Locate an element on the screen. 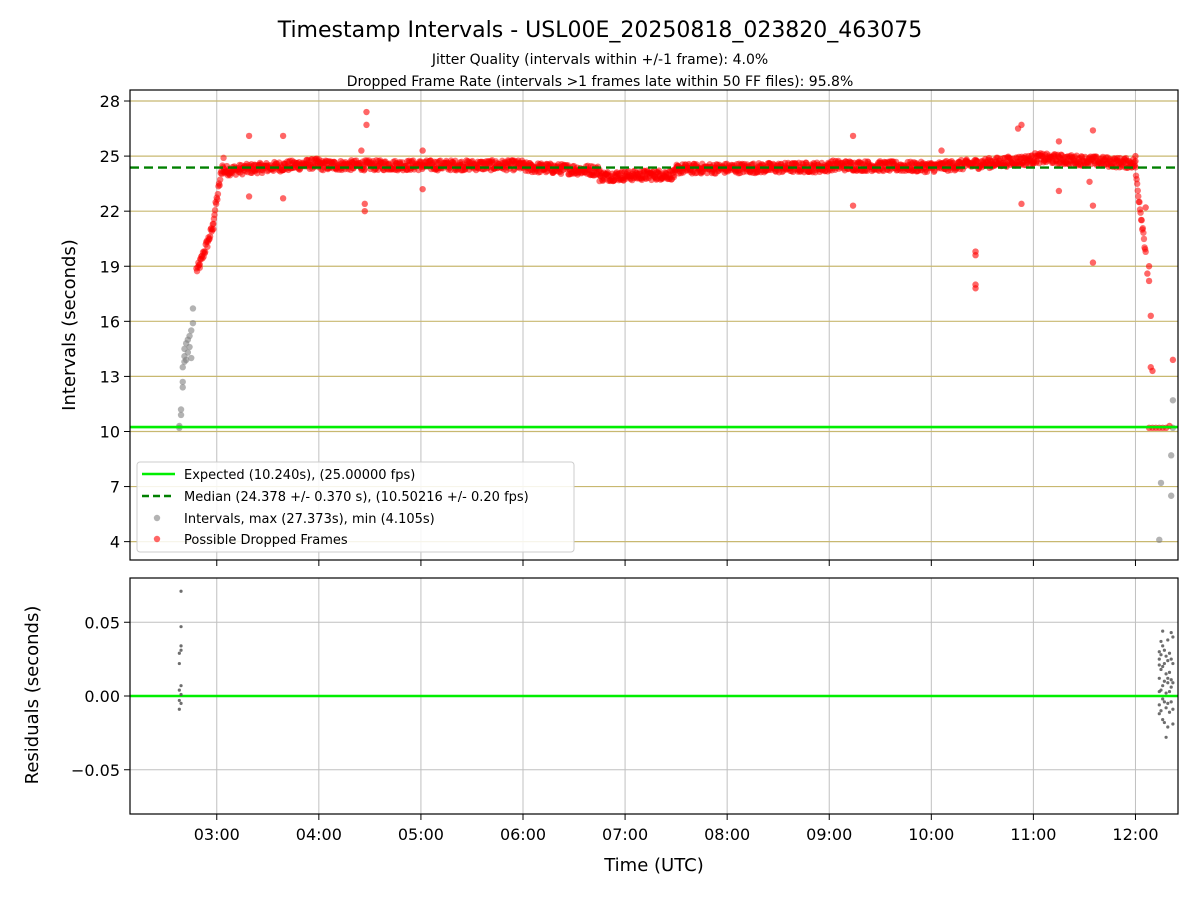 Image resolution: width=1200 pixels, height=900 pixels. legend-entry: Intervals, max (27.373s), min (4.105s) is located at coordinates (309, 519).